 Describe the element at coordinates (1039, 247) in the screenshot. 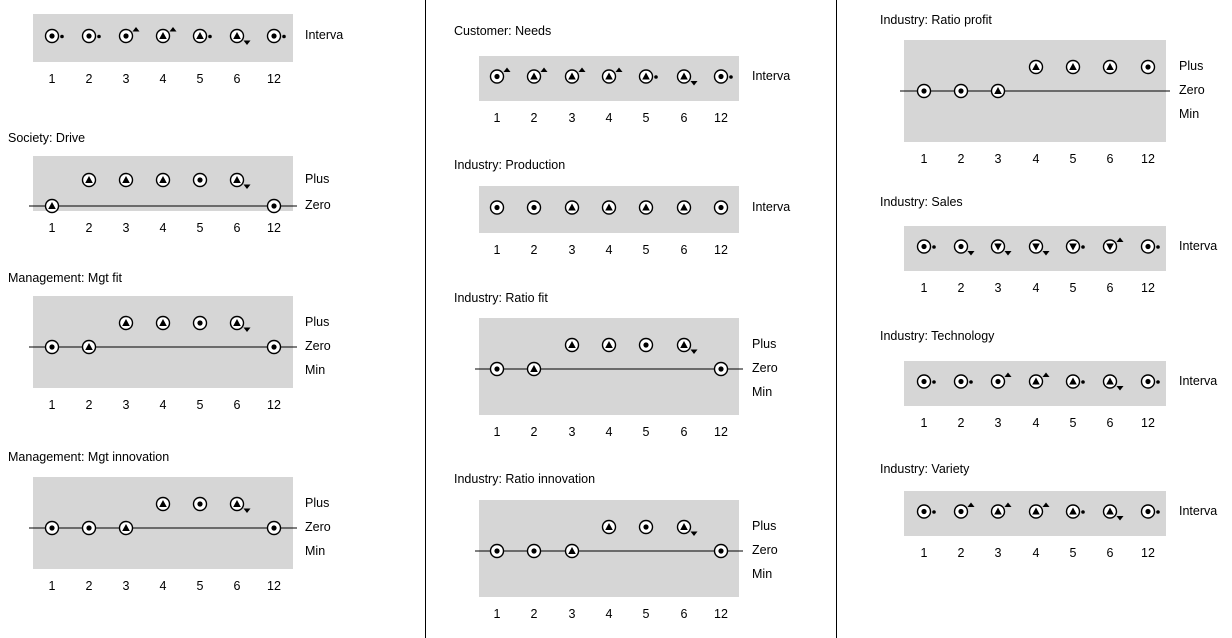

I see `marker-tdown-down` at that location.